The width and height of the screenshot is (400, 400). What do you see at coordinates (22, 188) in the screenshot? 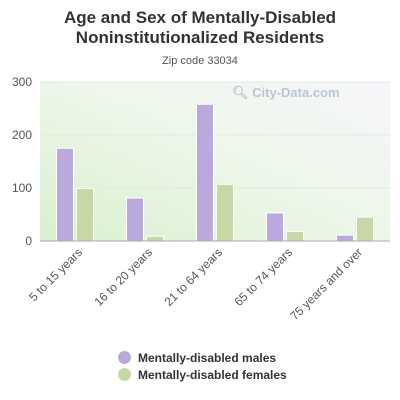
I see `y-tick-label: 100` at bounding box center [22, 188].